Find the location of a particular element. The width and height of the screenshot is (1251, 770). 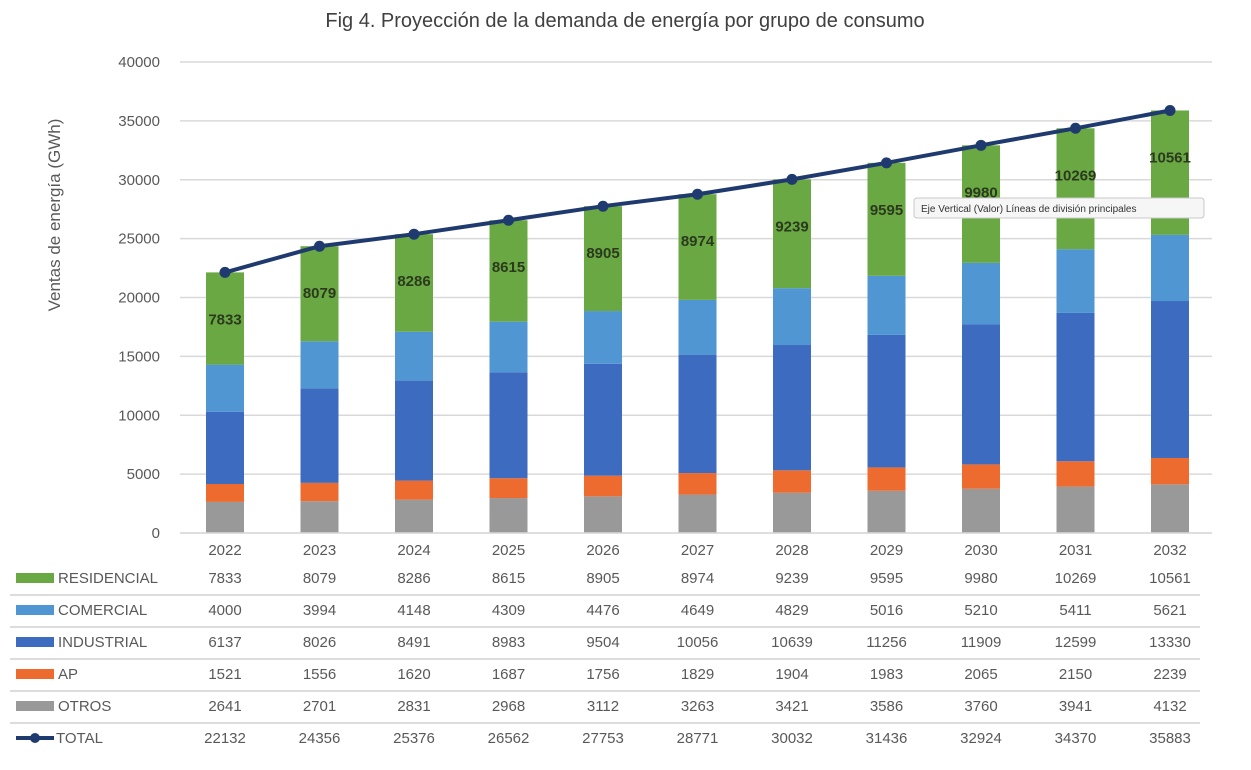

tooltip-box is located at coordinates (1059, 208).